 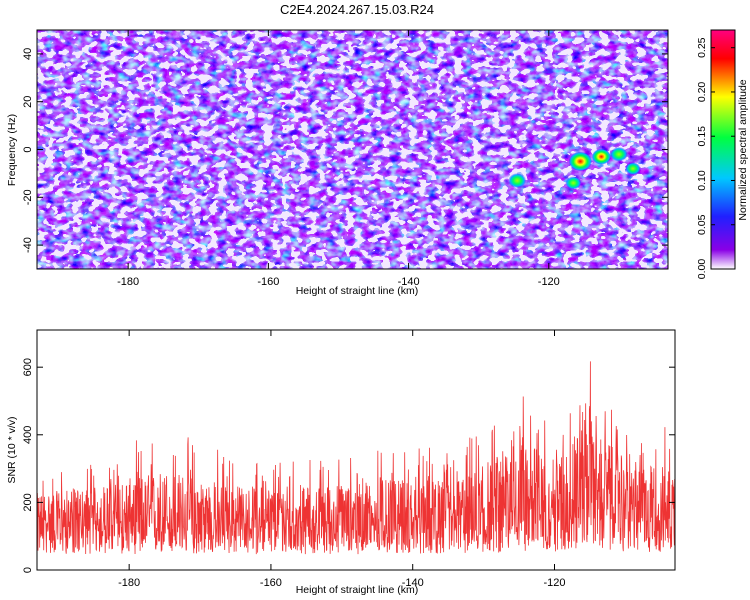 I want to click on snr-y-label: SNR (10 * v/v), so click(x=12, y=449).